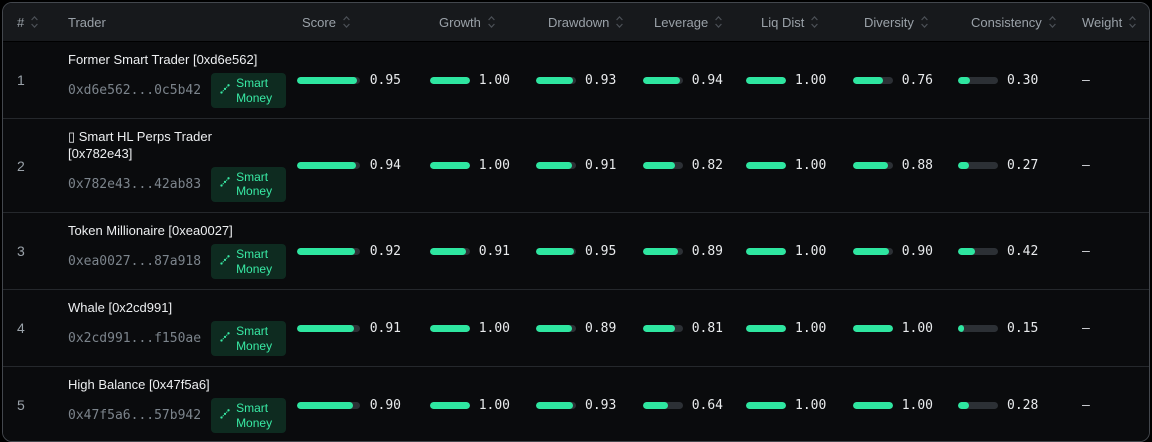  What do you see at coordinates (481, 405) in the screenshot?
I see `growth-cell: 1.00` at bounding box center [481, 405].